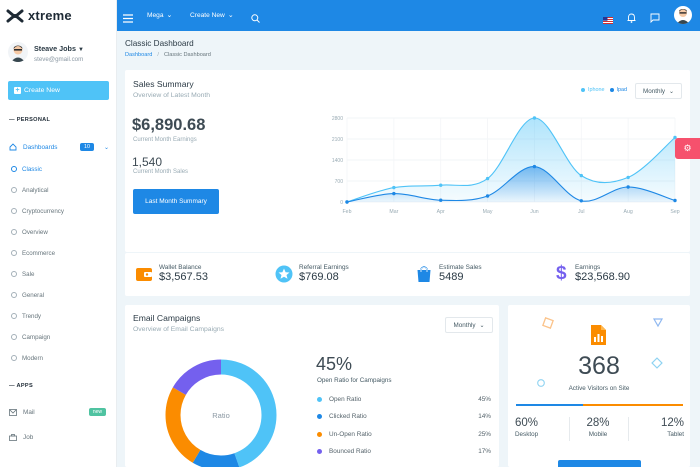 The image size is (700, 467). Describe the element at coordinates (59, 412) in the screenshot. I see `sidebar-item-mail: Mail new` at that location.